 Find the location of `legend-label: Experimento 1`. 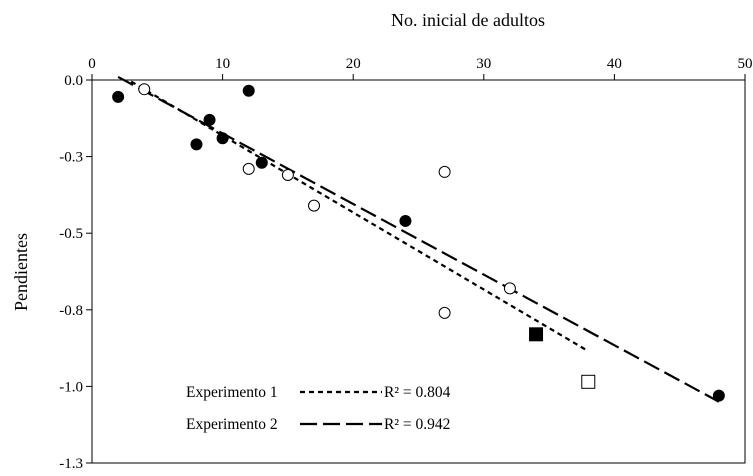

legend-label: Experimento 1 is located at coordinates (232, 392).